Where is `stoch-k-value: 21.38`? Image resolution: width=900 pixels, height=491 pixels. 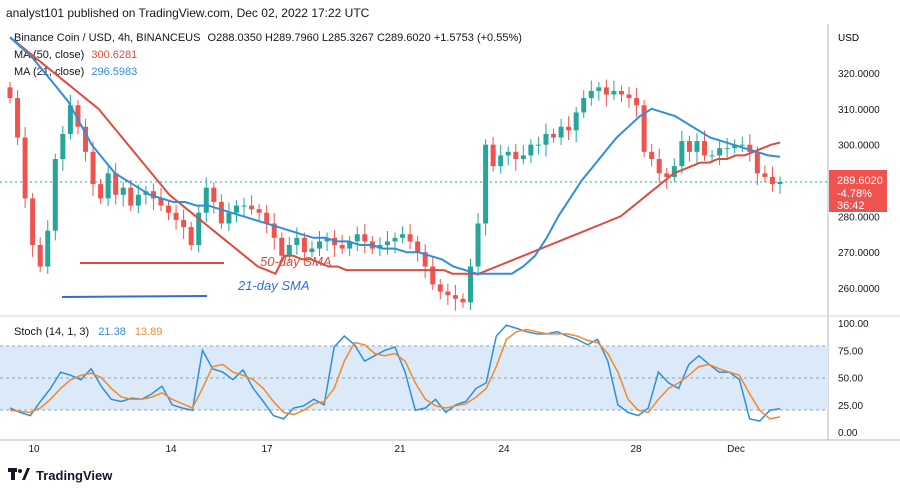
stoch-k-value: 21.38 is located at coordinates (112, 332).